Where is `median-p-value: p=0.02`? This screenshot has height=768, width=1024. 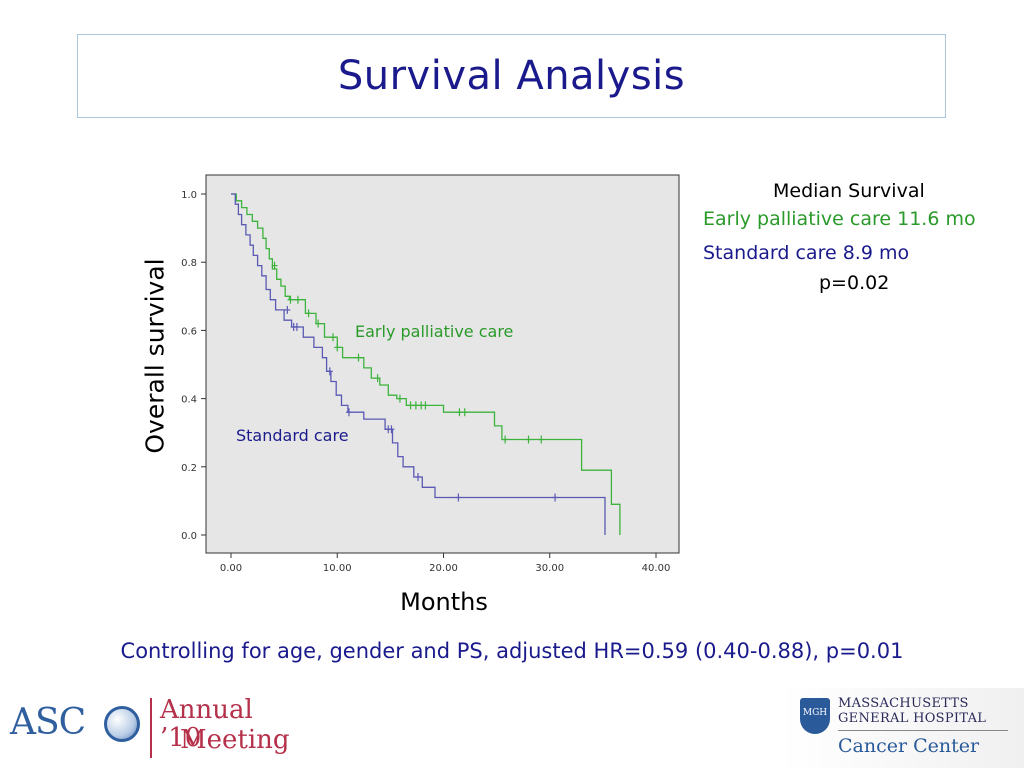
median-p-value: p=0.02 is located at coordinates (854, 283).